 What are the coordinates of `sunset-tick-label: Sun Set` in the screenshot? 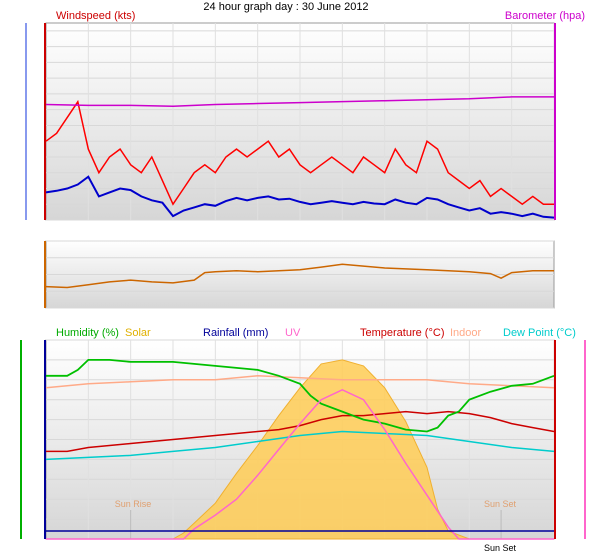 It's located at (500, 548).